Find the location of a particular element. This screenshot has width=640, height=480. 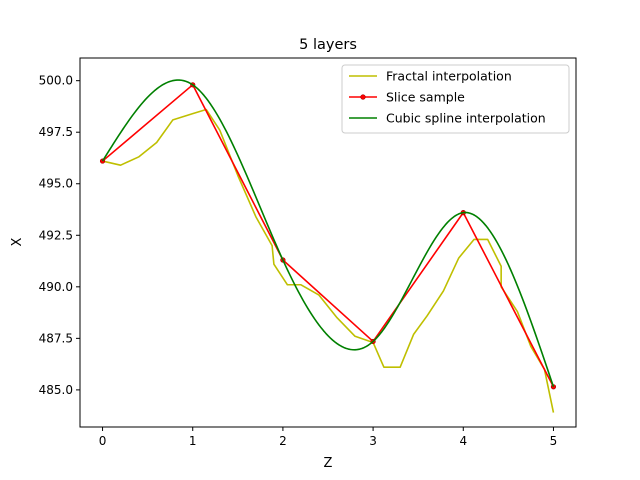

y-axis-ticks: 485.0 487.5 490.0 492.5 495.0 497.5 500.0 is located at coordinates (59, 235).